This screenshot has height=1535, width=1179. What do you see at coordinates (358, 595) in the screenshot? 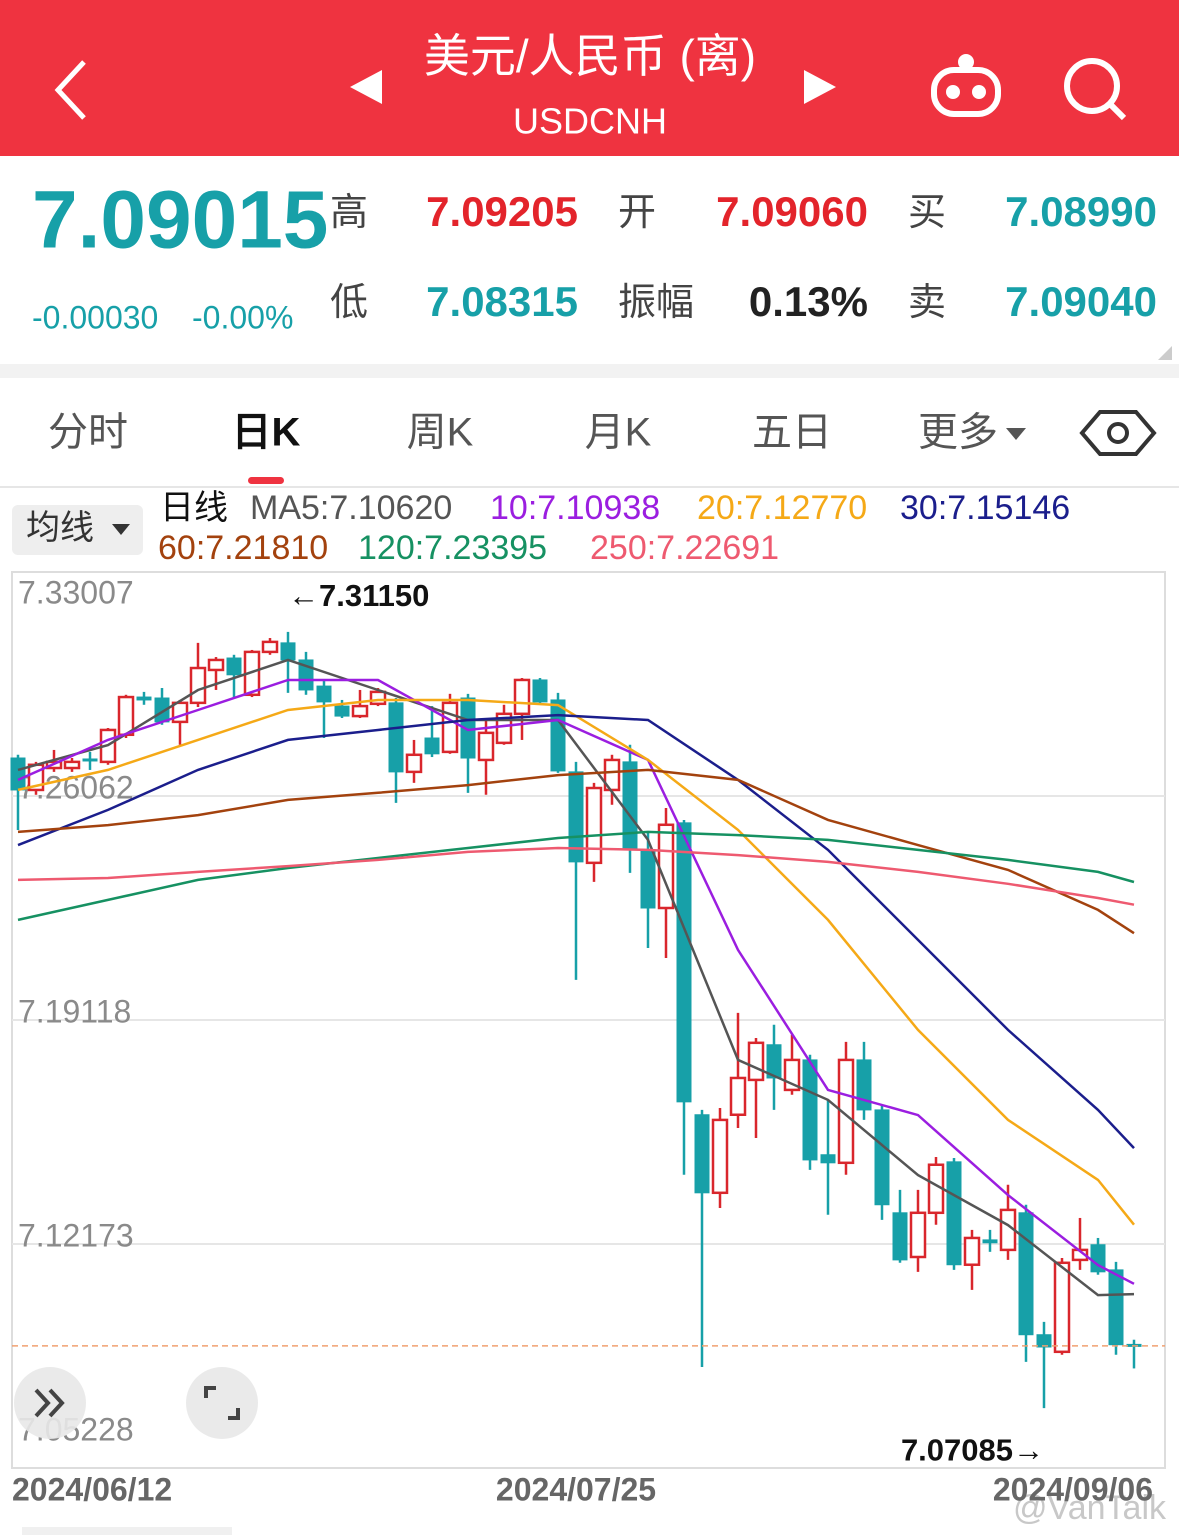
I see `extreme-annotation: ←7.31150` at bounding box center [358, 595].